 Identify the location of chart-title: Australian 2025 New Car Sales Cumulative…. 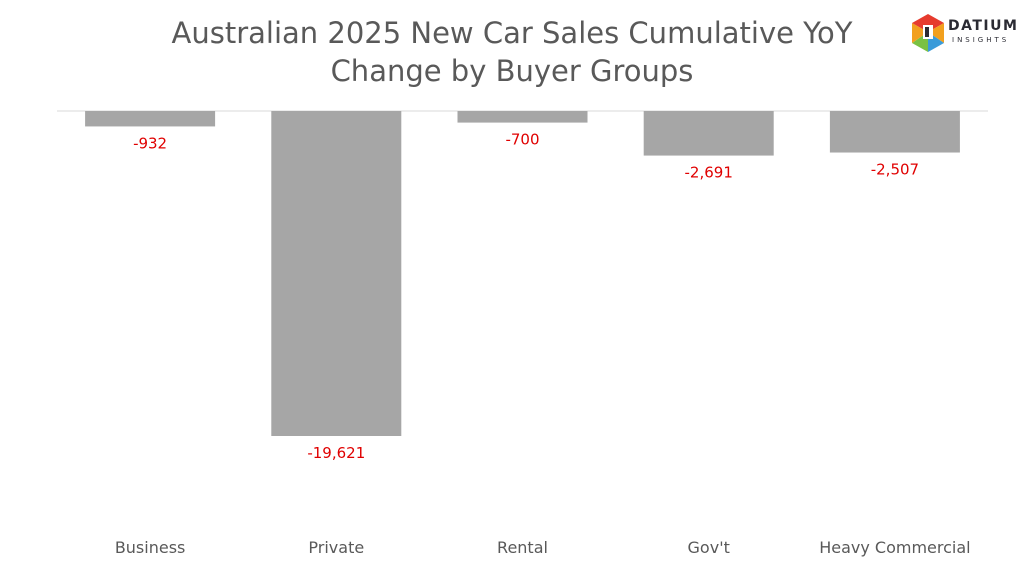
(512, 52).